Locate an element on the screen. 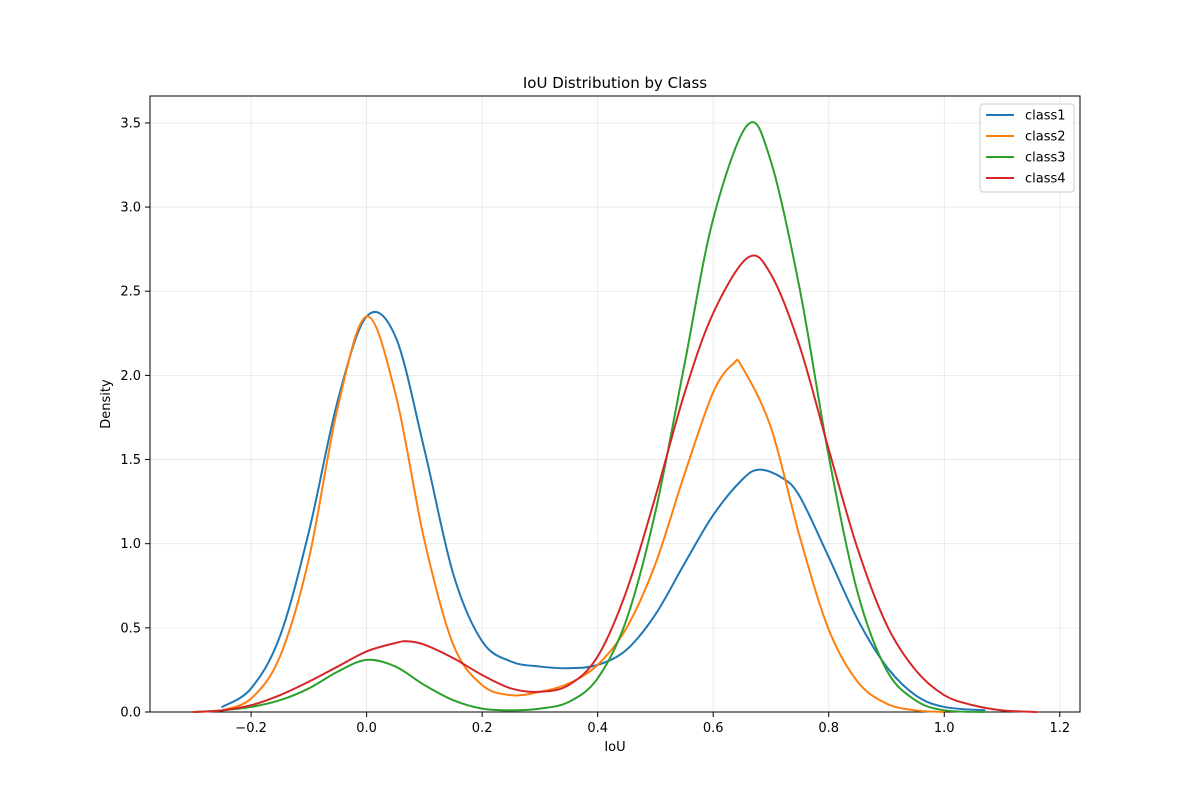  chart-title: IoU Distribution by Class is located at coordinates (615, 83).